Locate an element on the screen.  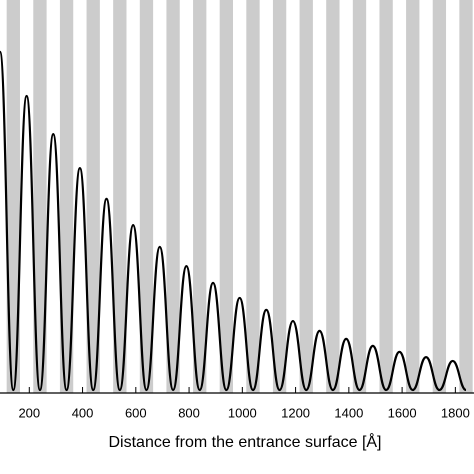
x-tick-label: 400 is located at coordinates (83, 412).